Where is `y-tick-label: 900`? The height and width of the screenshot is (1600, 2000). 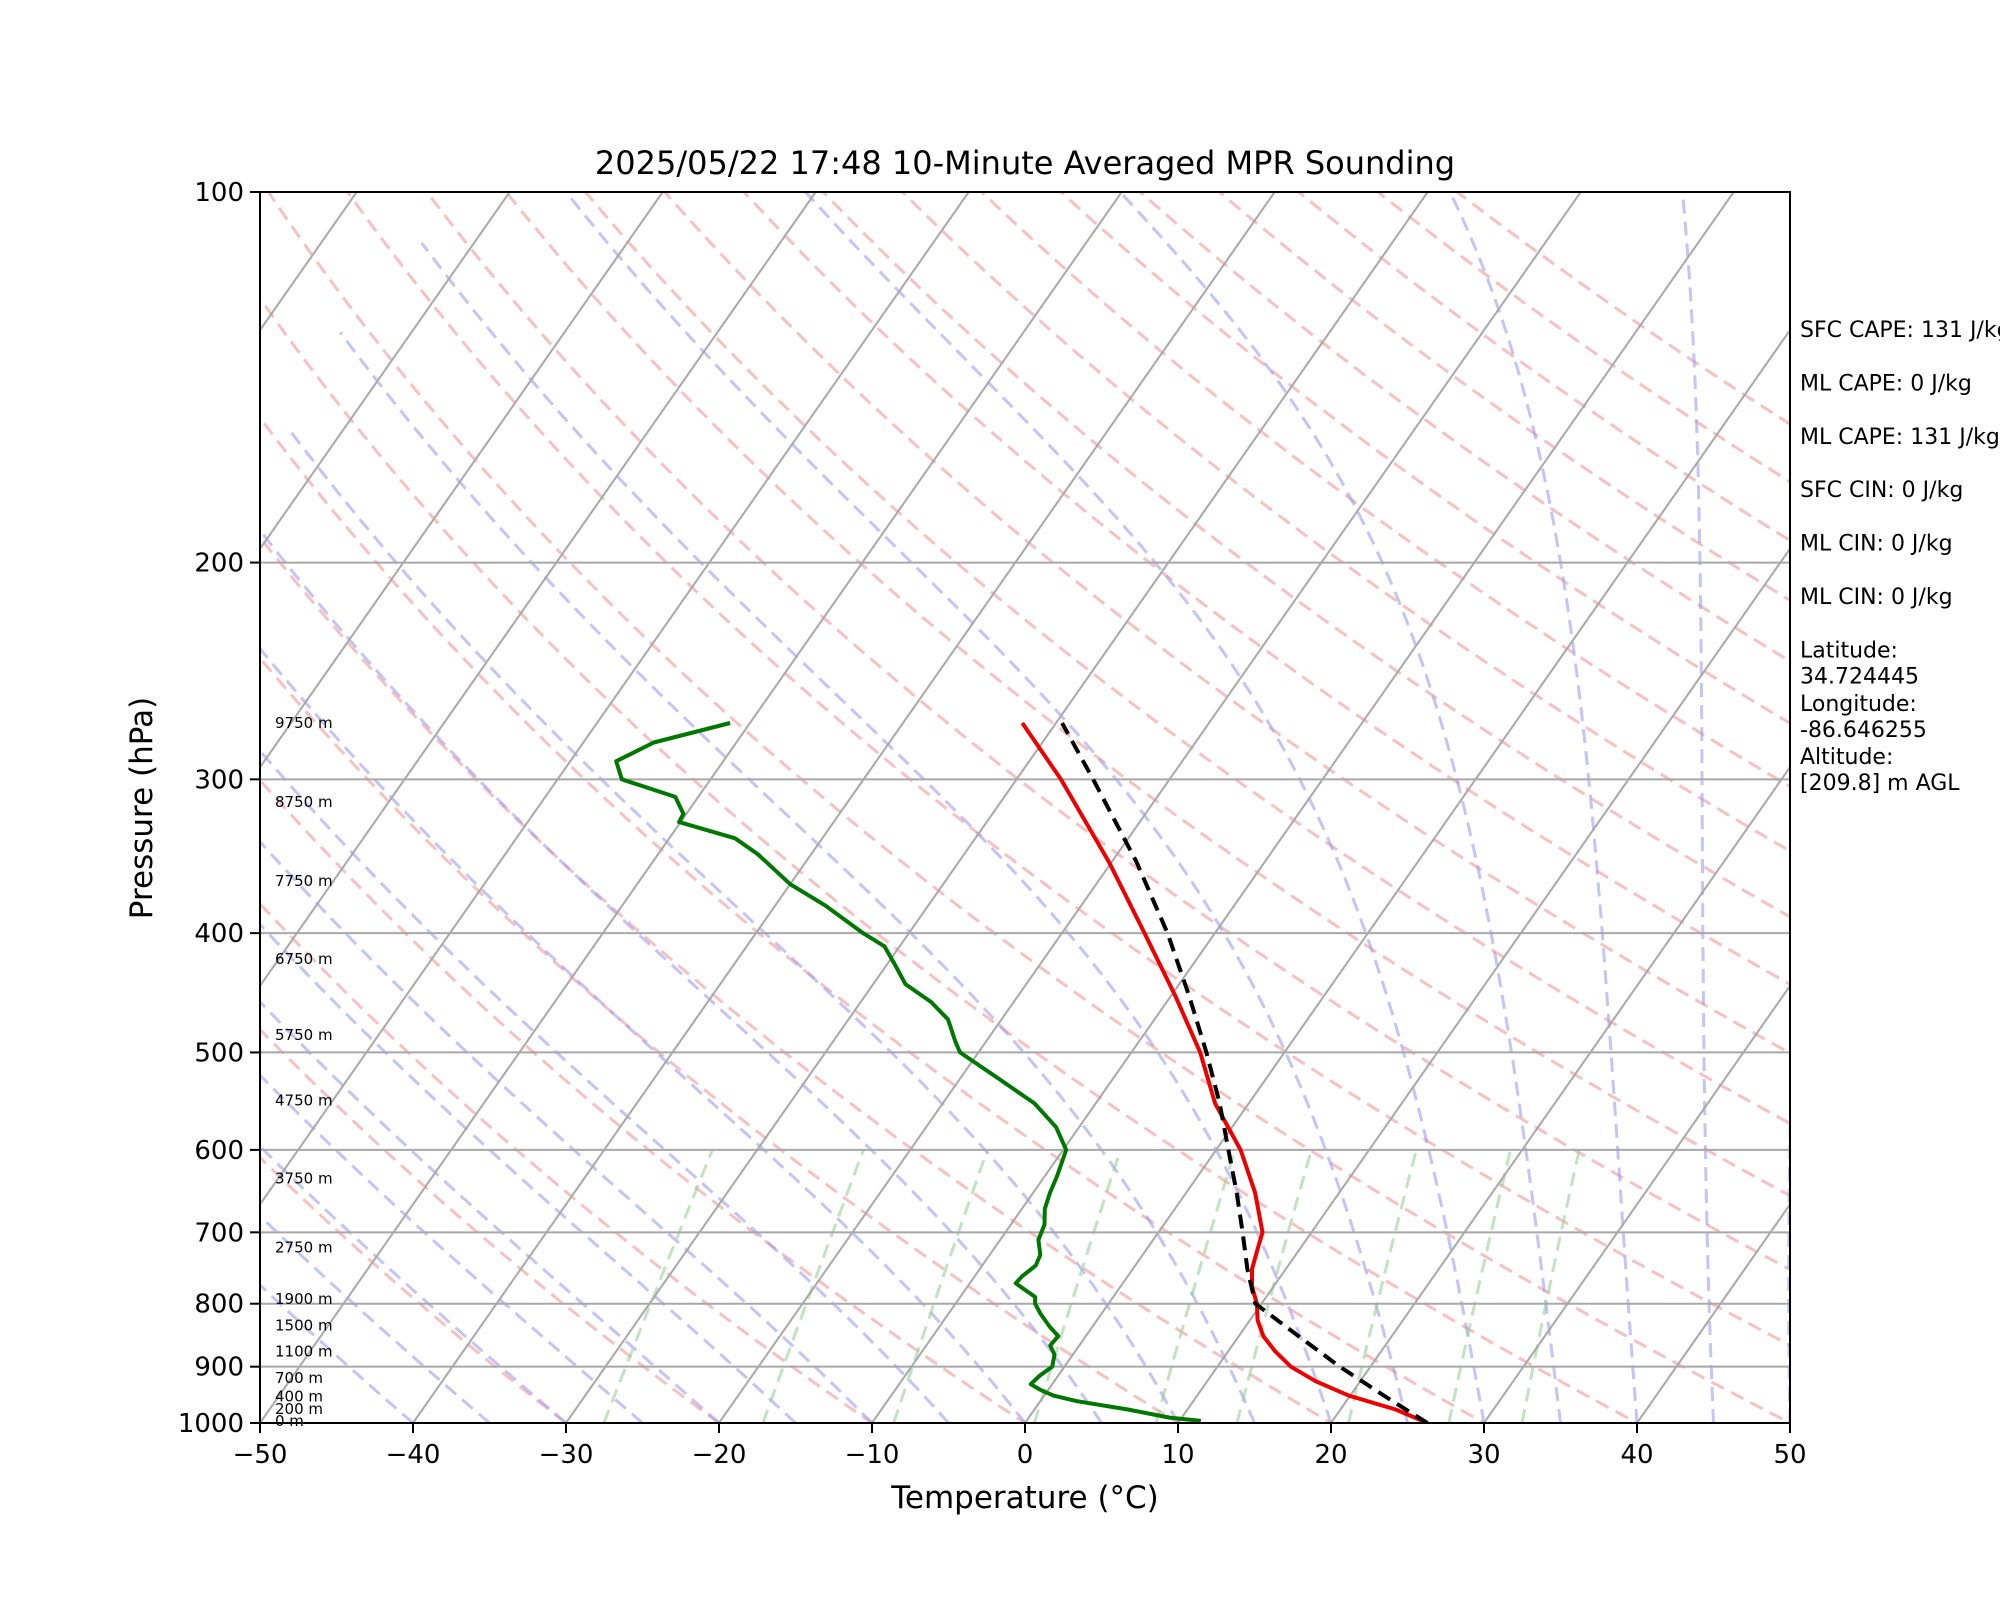 y-tick-label: 900 is located at coordinates (219, 1368).